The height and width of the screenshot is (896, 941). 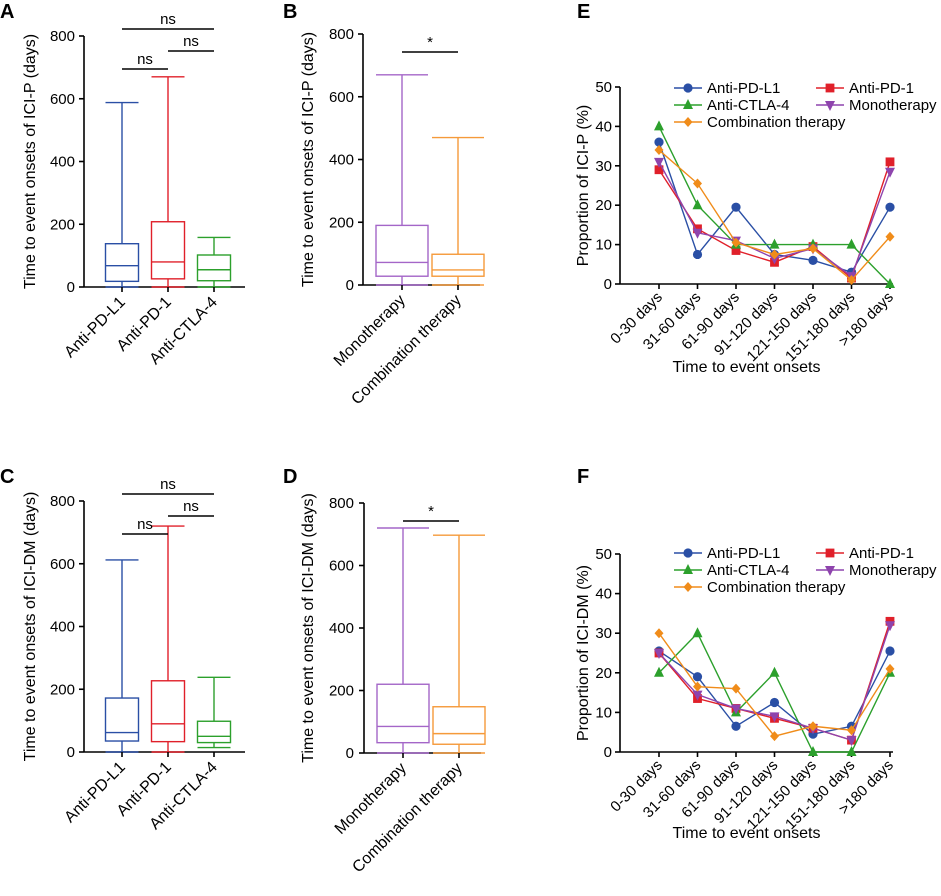 I want to click on y-tick-label: 30, so click(x=603, y=633).